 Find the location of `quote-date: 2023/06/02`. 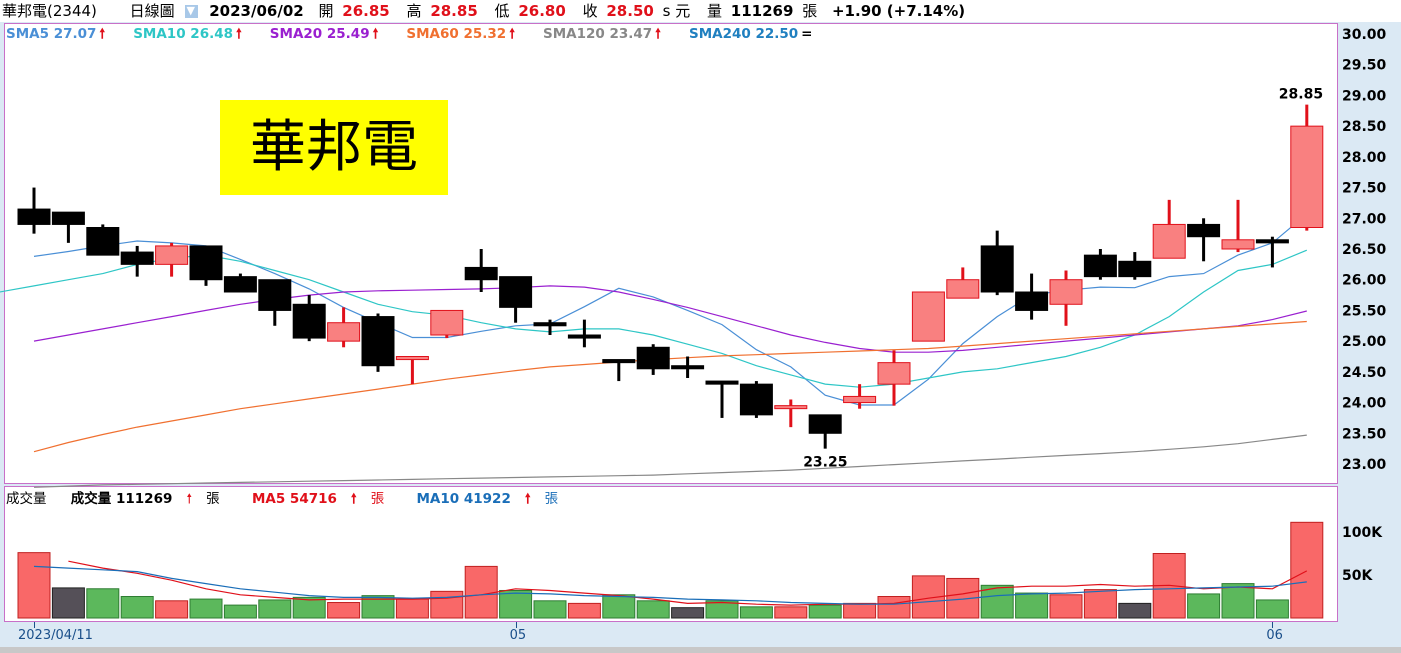

quote-date: 2023/06/02 is located at coordinates (256, 11).